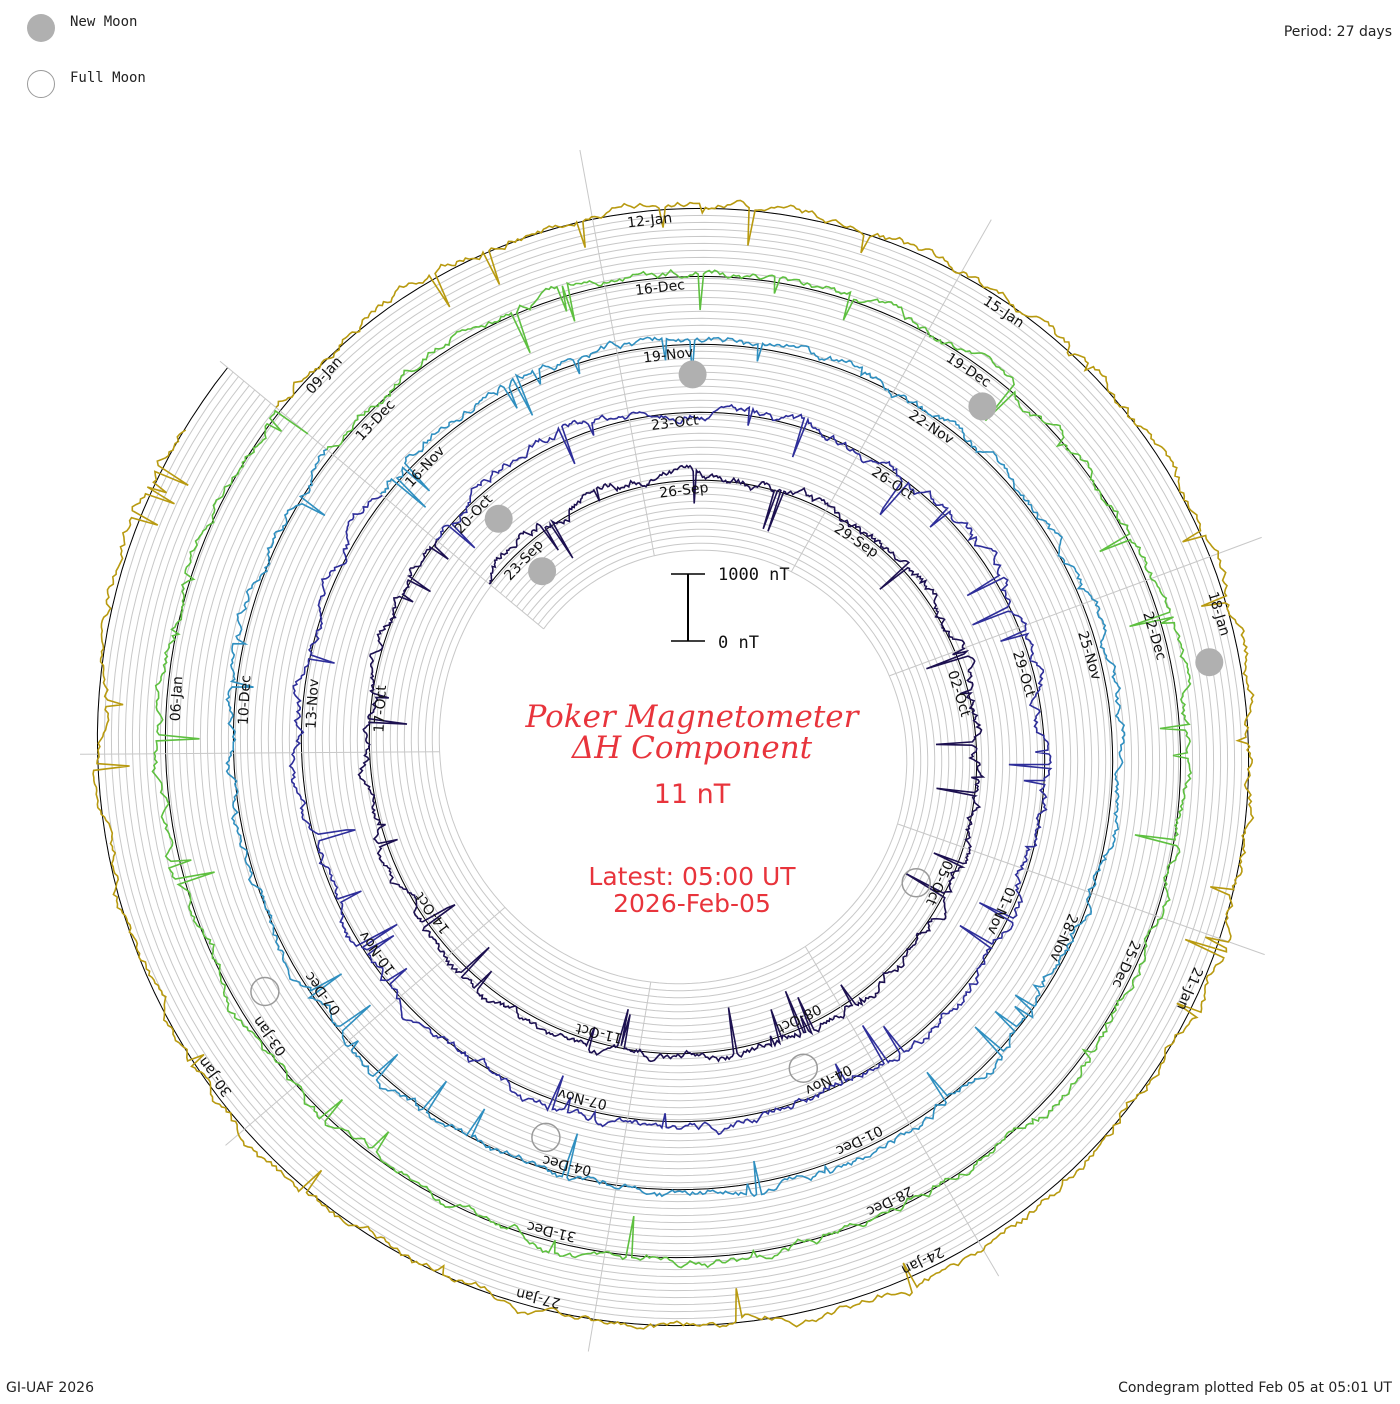 This screenshot has height=1404, width=1400. What do you see at coordinates (599, 1032) in the screenshot?
I see `date-label: 11-Oct` at bounding box center [599, 1032].